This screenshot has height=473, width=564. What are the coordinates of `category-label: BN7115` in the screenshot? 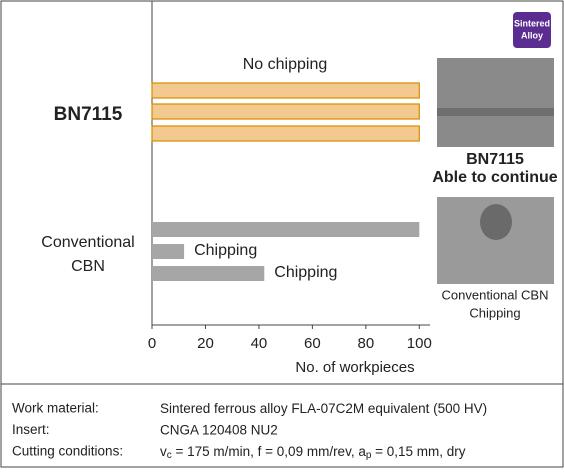 It's located at (88, 114).